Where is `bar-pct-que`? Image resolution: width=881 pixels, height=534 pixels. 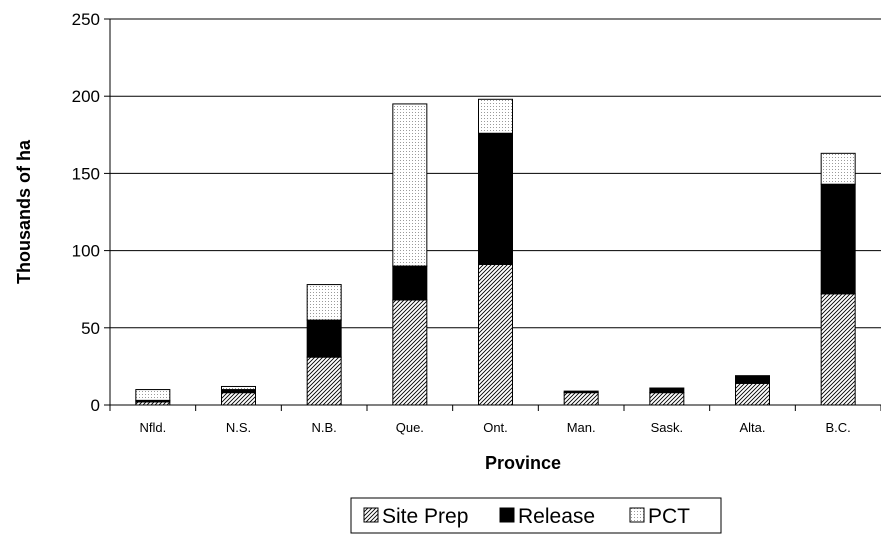 bar-pct-que is located at coordinates (410, 185).